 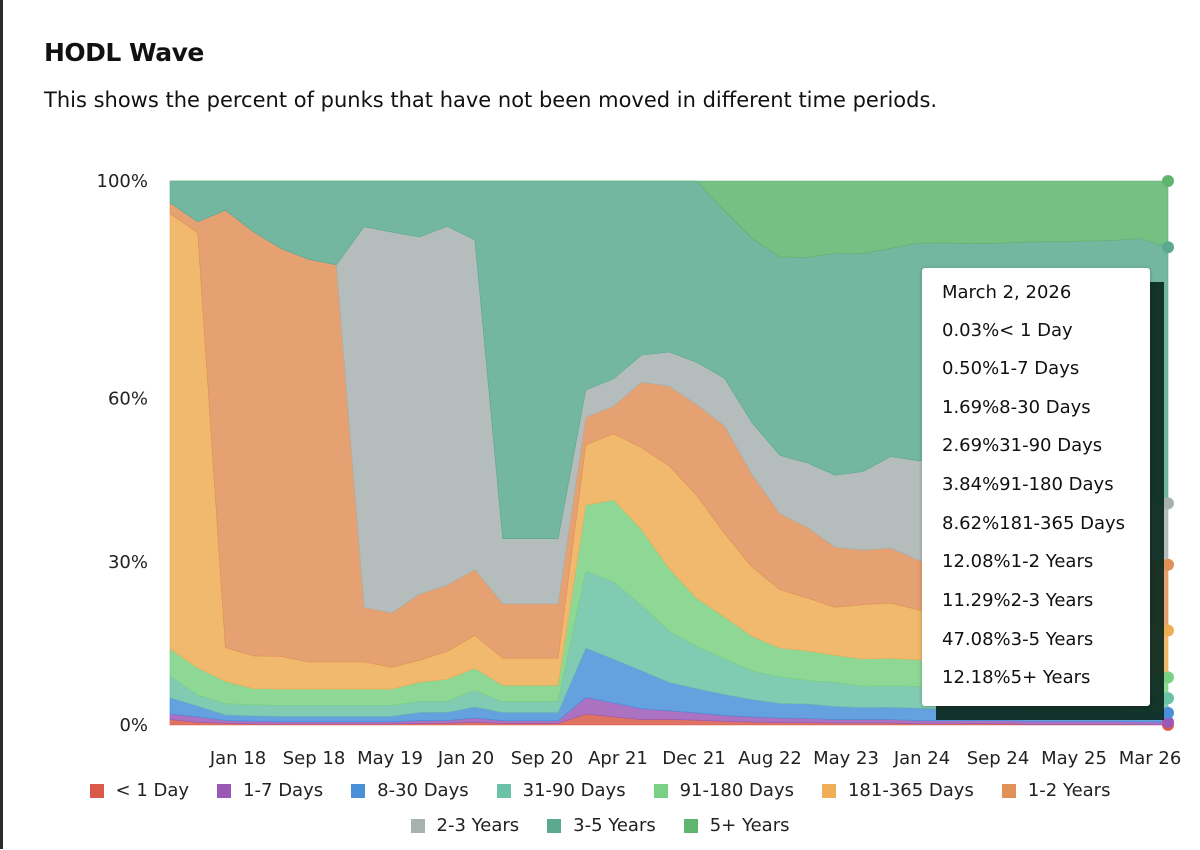 What do you see at coordinates (1074, 758) in the screenshot?
I see `x-tick-label: May 25` at bounding box center [1074, 758].